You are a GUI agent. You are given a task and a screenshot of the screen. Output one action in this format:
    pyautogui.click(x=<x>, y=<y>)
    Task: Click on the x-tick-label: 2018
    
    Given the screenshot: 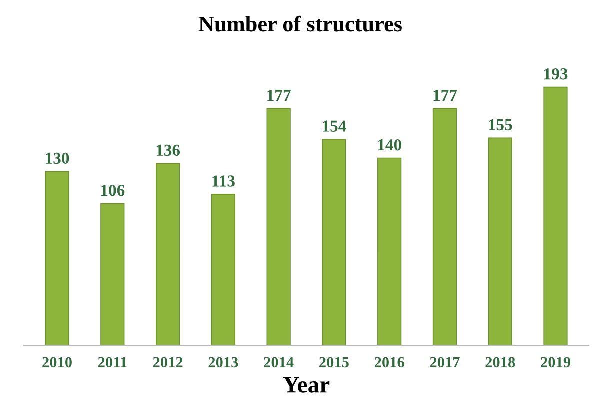 What is the action you would take?
    pyautogui.click(x=501, y=362)
    